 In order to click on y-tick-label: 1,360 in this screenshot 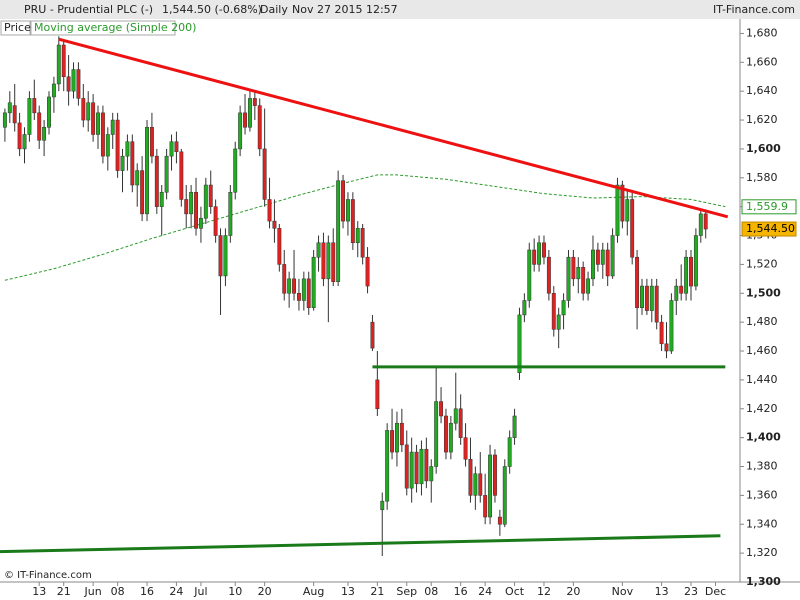, I will do `click(762, 494)`.